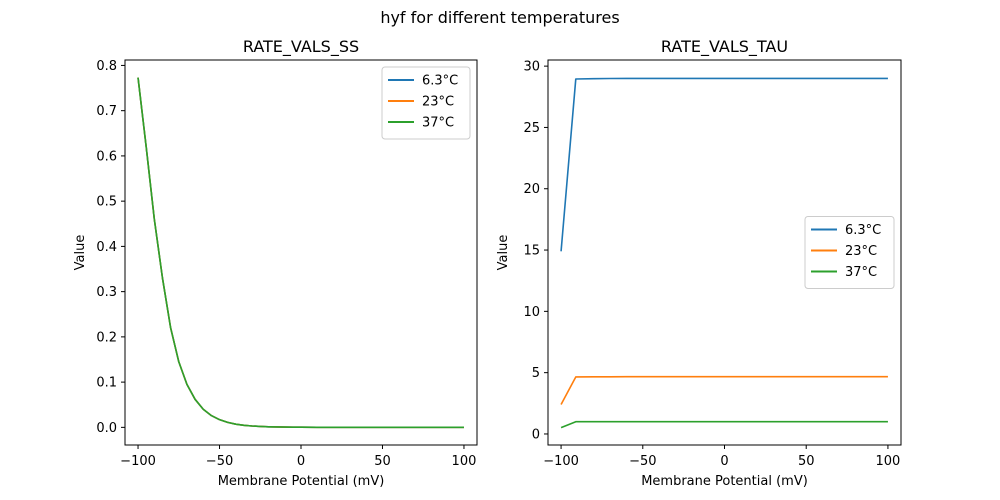 The height and width of the screenshot is (500, 1000). Describe the element at coordinates (301, 47) in the screenshot. I see `axes-title: RATE_VALS_SS` at that location.